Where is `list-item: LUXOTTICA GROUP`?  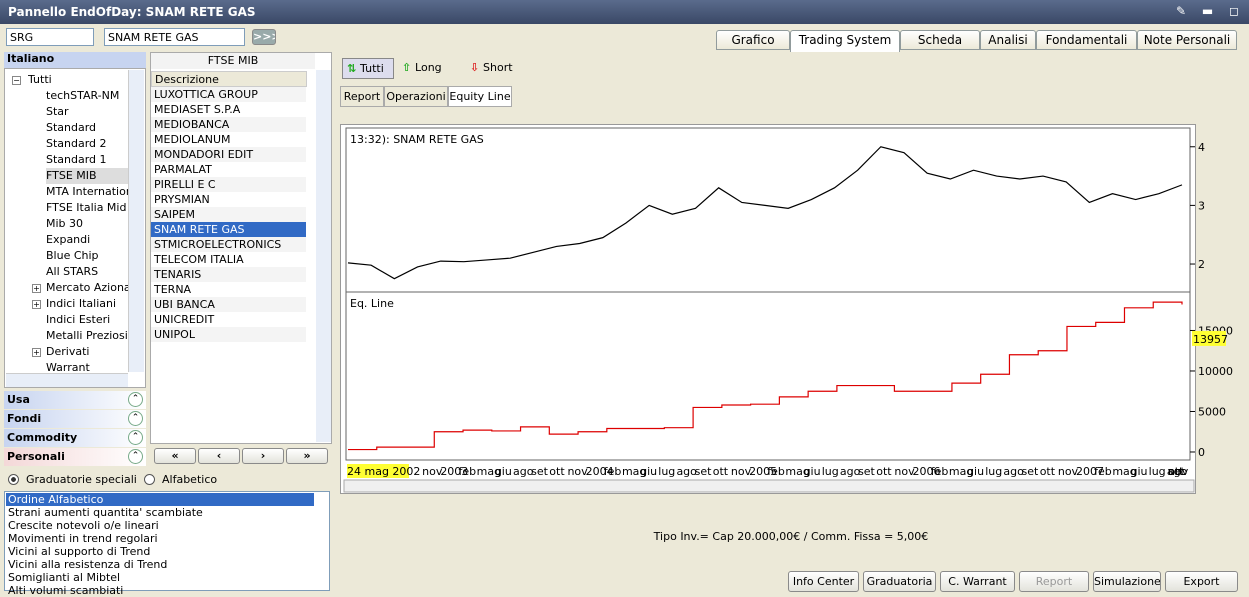
list-item: LUXOTTICA GROUP is located at coordinates (228, 94).